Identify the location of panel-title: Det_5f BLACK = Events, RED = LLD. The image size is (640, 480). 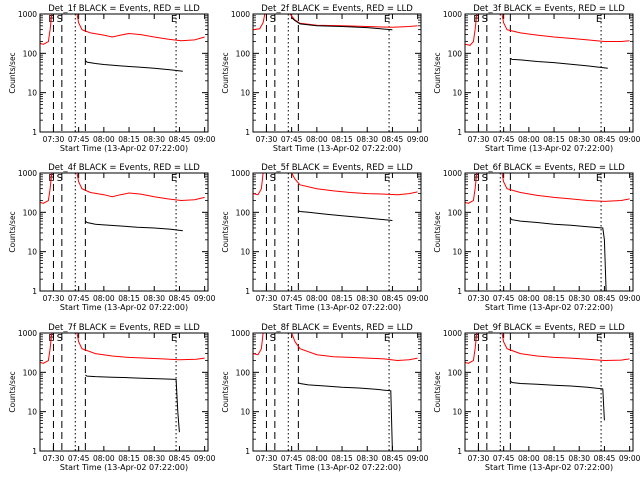
(337, 168).